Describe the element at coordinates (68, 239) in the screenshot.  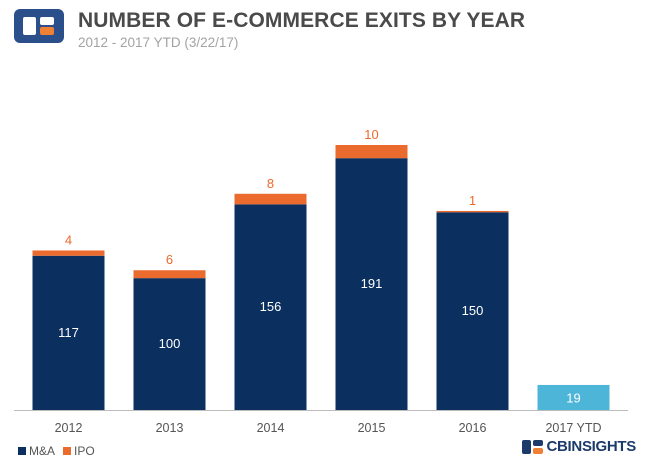
I see `data-label-ipo: 4` at that location.